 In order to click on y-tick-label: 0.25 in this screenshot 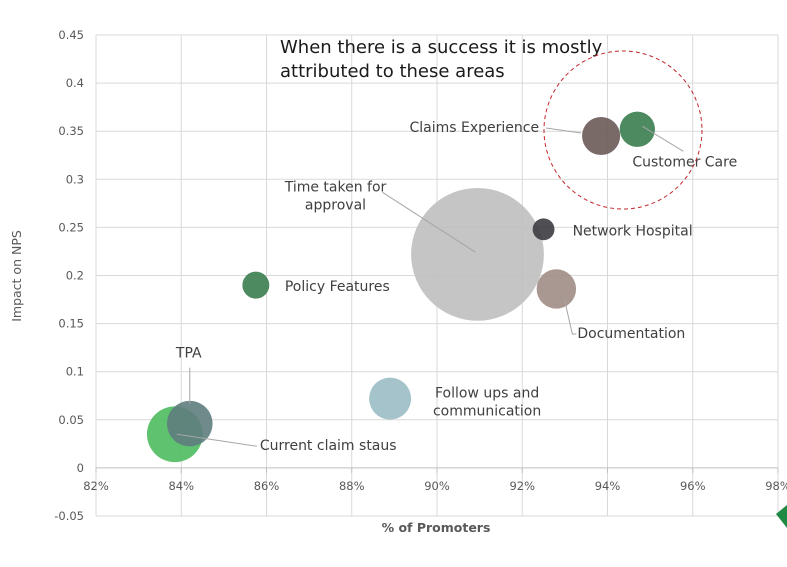, I will do `click(71, 227)`.